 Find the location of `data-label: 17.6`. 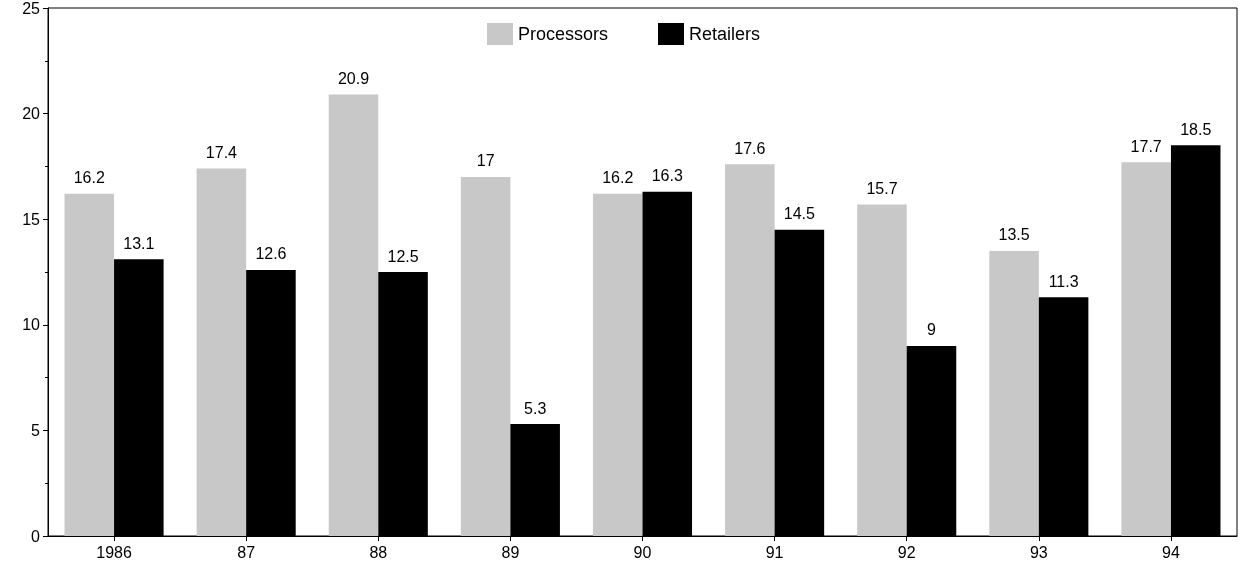

data-label: 17.6 is located at coordinates (750, 148).